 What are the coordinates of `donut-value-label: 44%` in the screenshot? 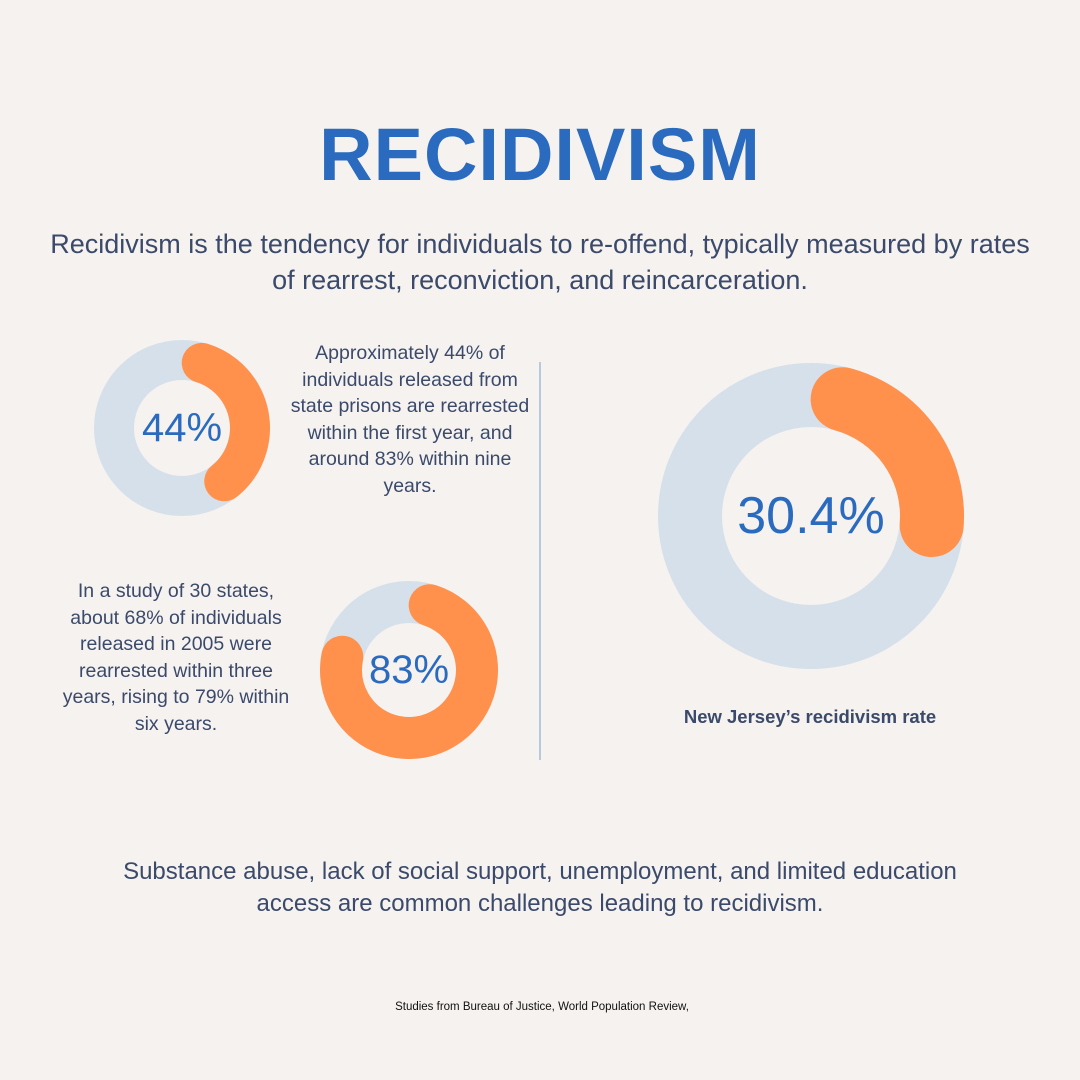 It's located at (182, 428).